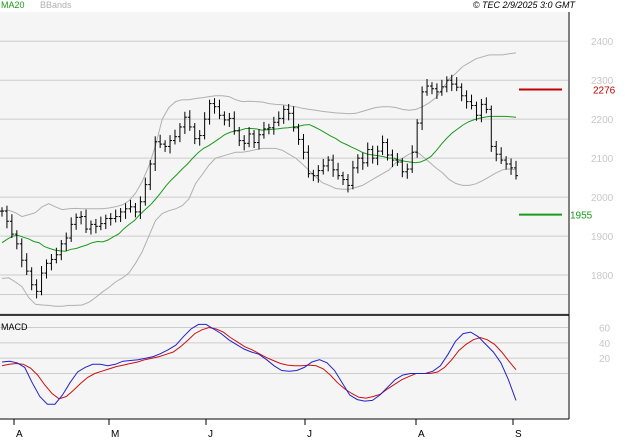  What do you see at coordinates (523, 5) in the screenshot?
I see `copyright-timestamp: © TEC 2/9/2025 3:0 GMT` at bounding box center [523, 5].